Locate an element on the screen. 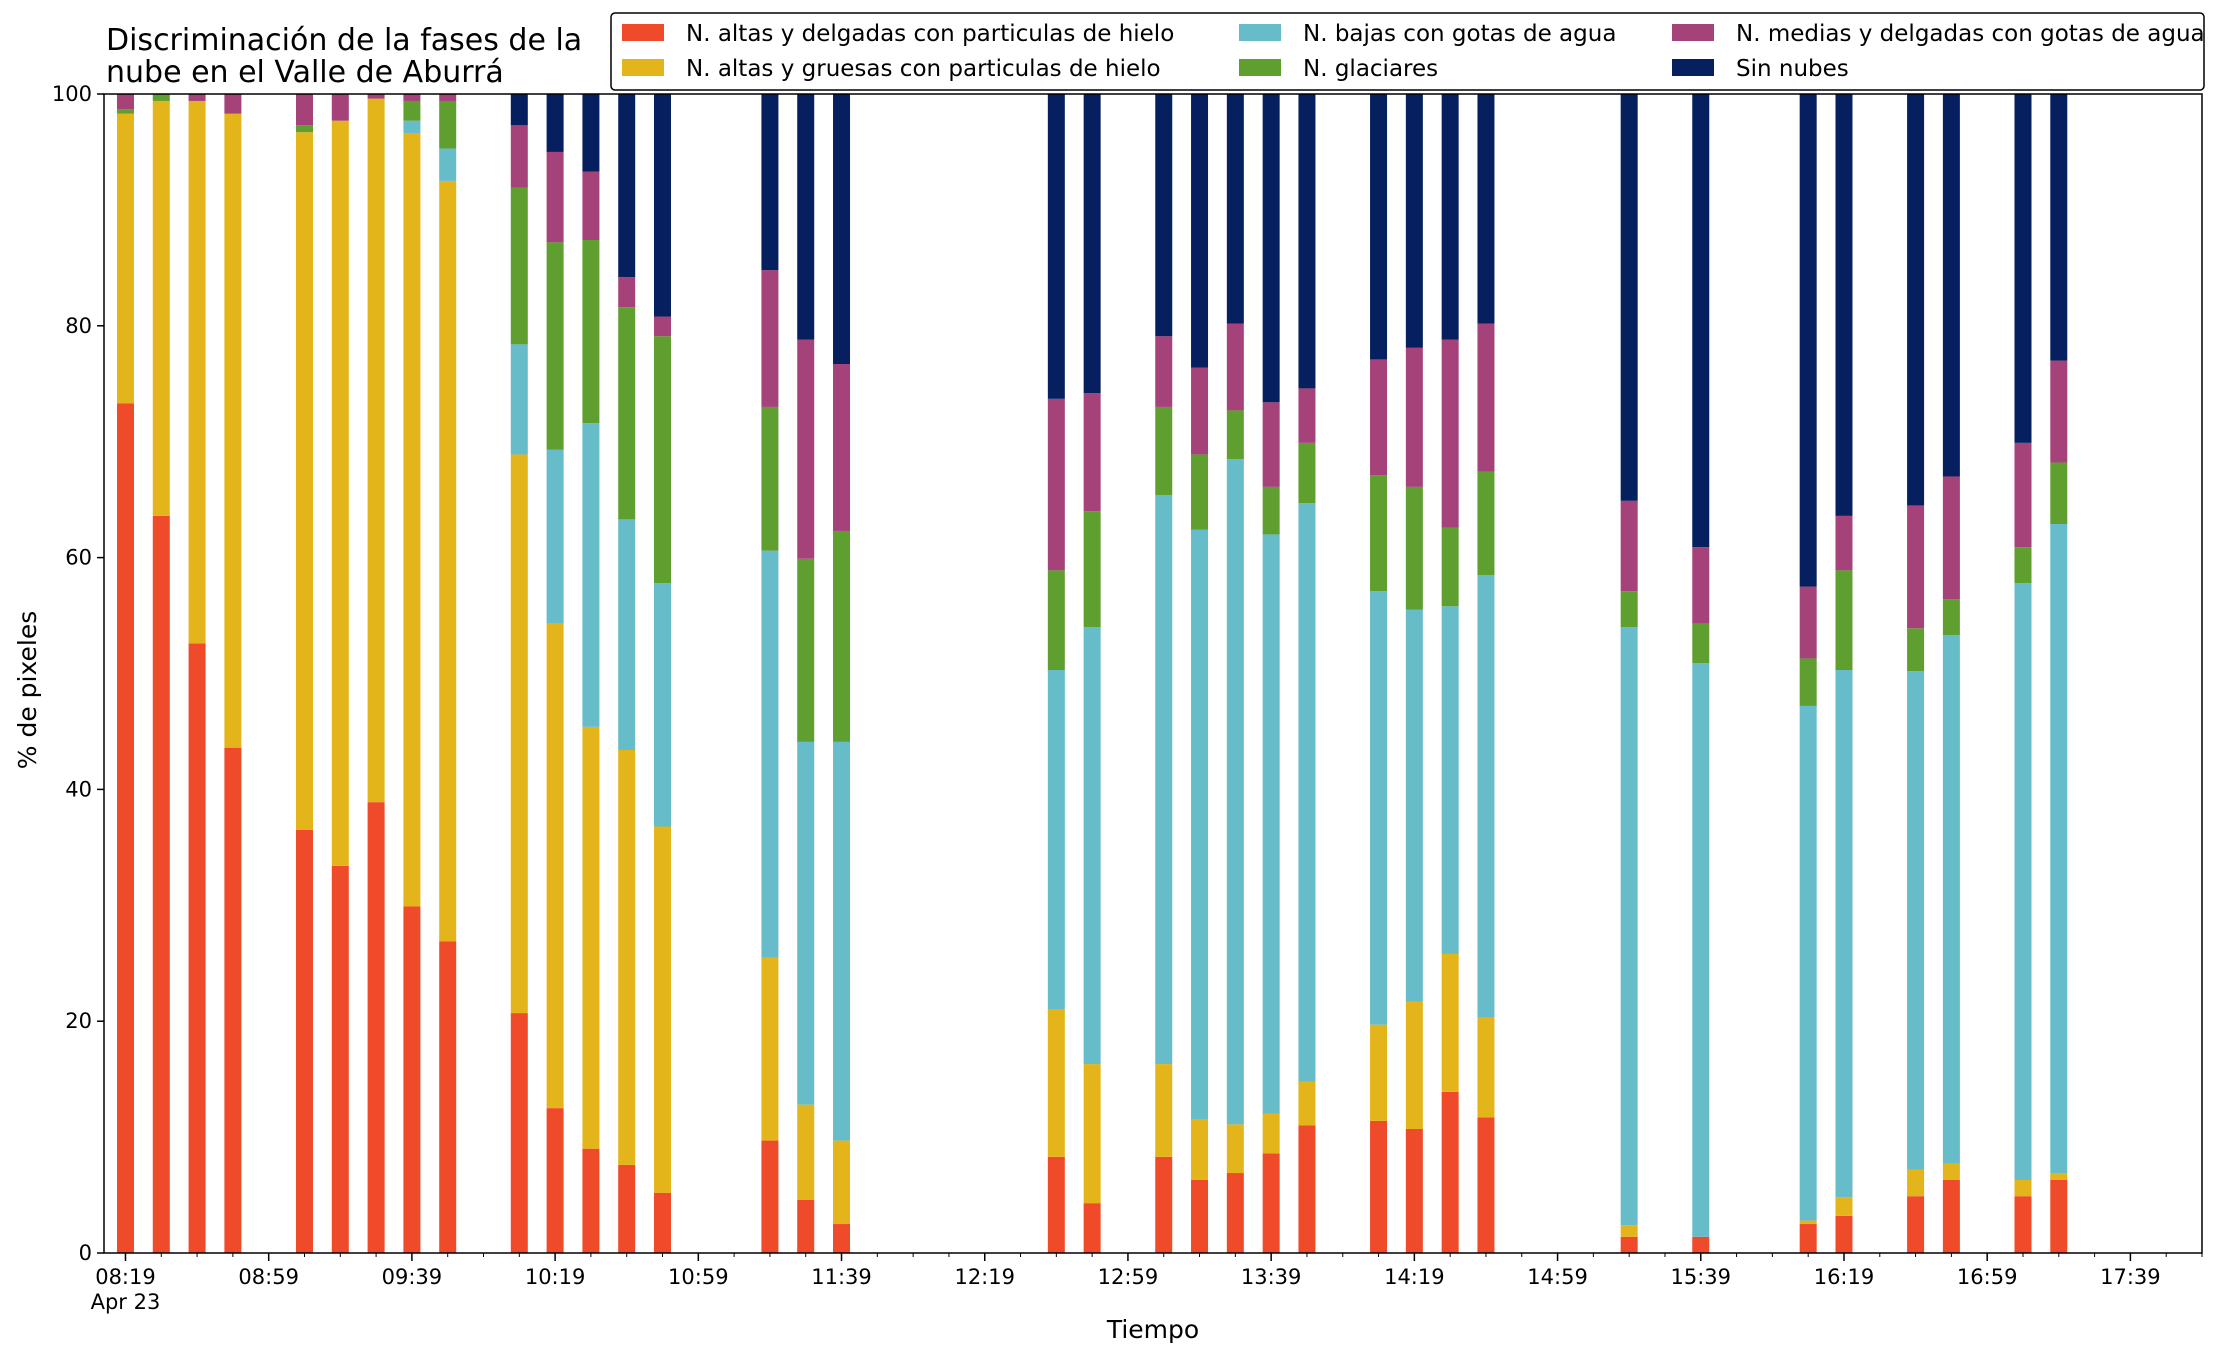 The height and width of the screenshot is (1355, 2216). x-tick-label-1: 08:59 is located at coordinates (268, 1277).